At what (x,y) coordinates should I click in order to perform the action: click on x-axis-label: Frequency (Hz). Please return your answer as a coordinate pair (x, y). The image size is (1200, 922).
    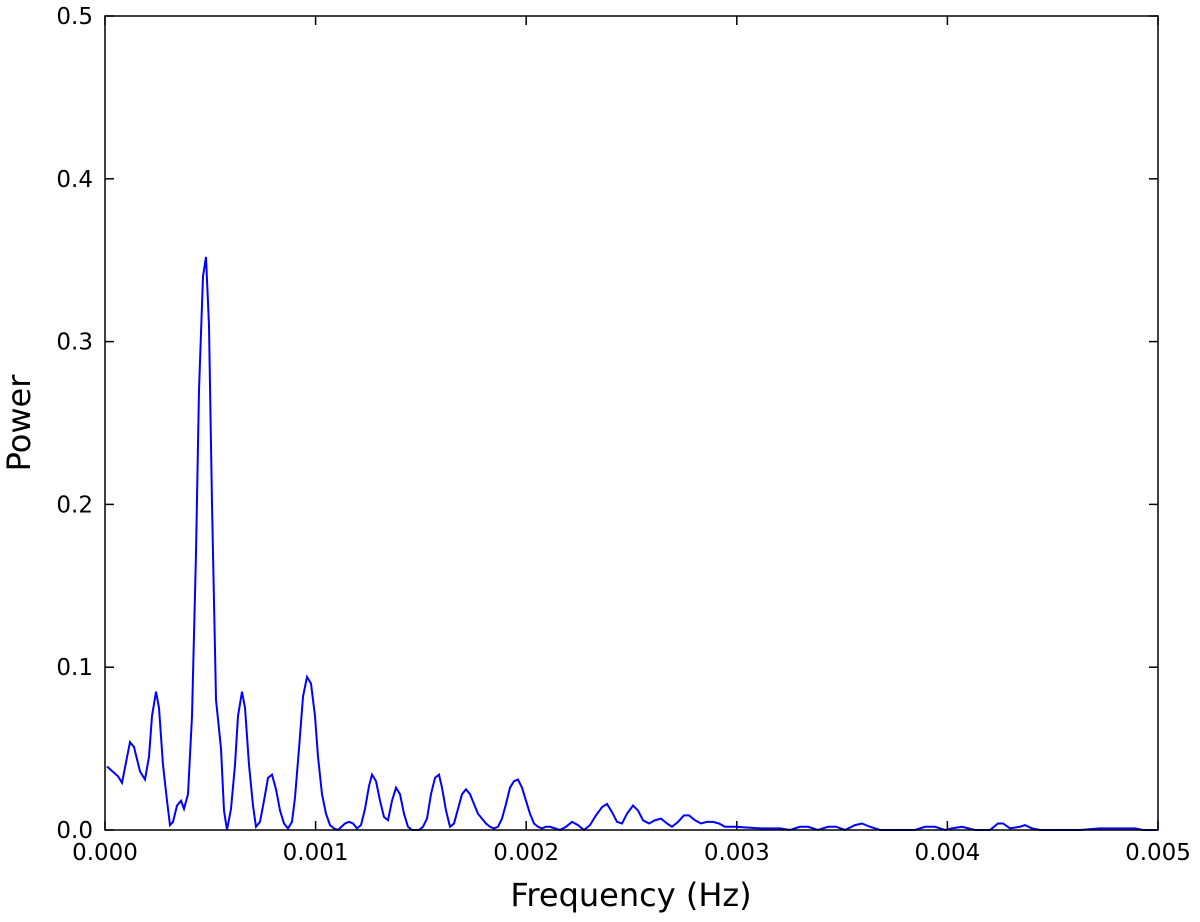
    Looking at the image, I should click on (630, 895).